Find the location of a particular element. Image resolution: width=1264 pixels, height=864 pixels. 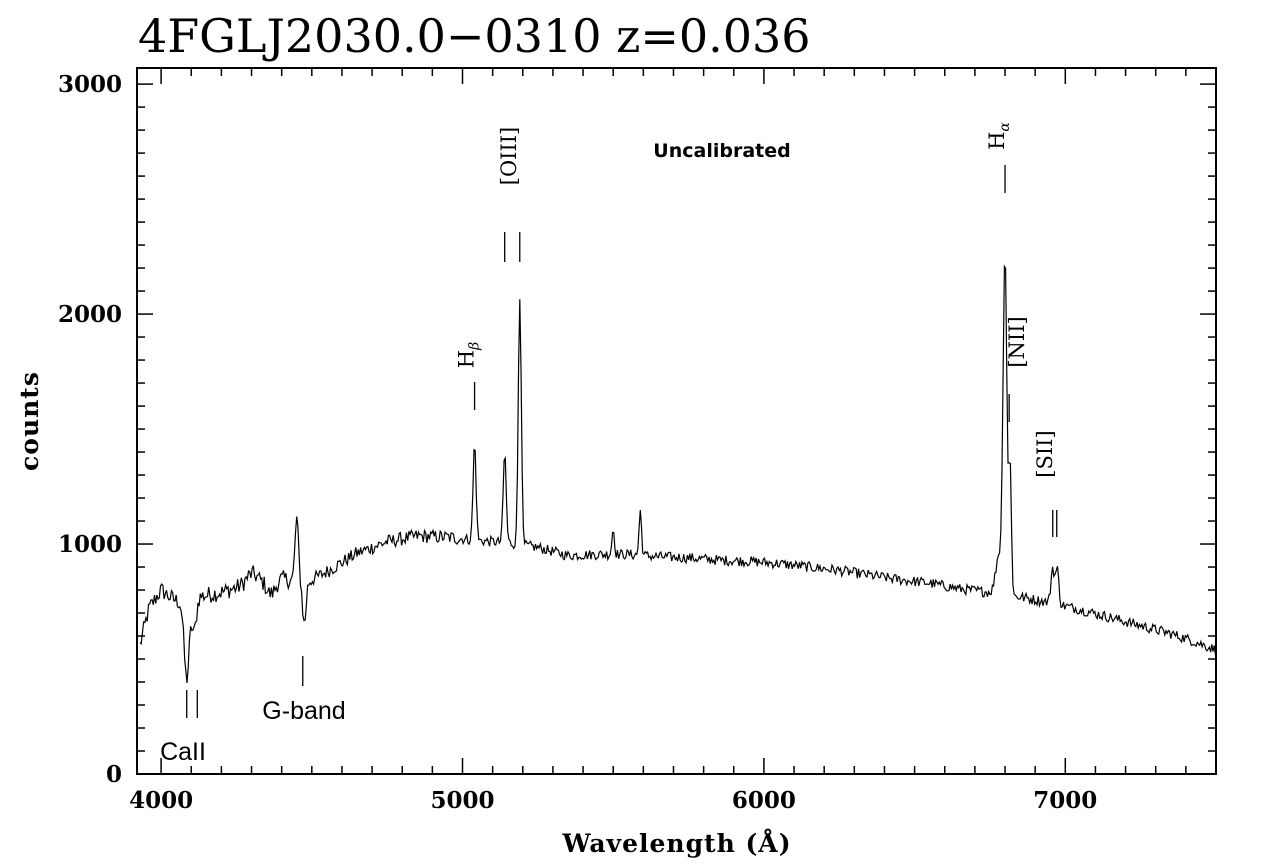

hbeta-label: Hβ is located at coordinates (469, 355).